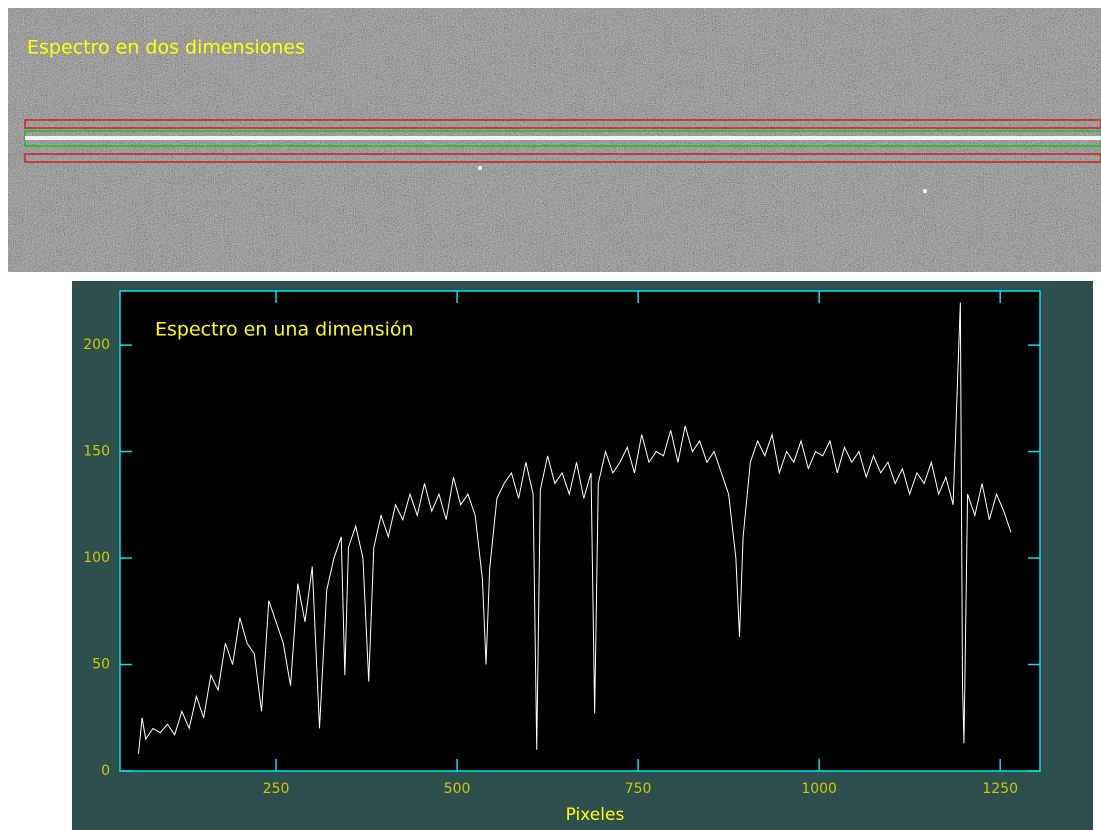 This screenshot has width=1101, height=830. Describe the element at coordinates (96, 452) in the screenshot. I see `y-tick-label: 150` at that location.